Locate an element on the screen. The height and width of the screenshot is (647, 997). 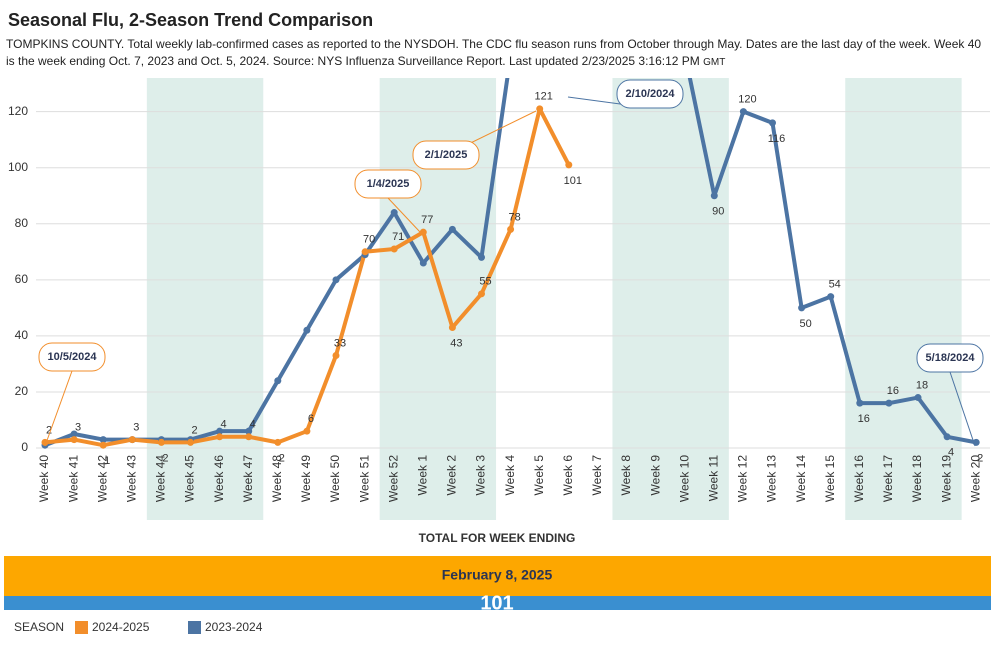
x-tick-label: Week 3 is located at coordinates (481, 475).